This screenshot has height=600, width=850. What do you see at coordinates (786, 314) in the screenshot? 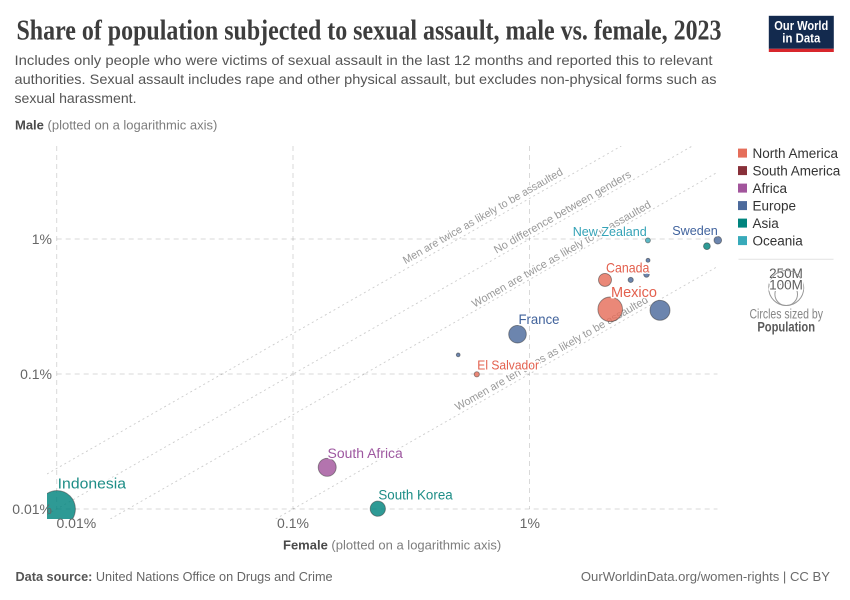
I see `svg-text: Circles sized by` at bounding box center [786, 314].